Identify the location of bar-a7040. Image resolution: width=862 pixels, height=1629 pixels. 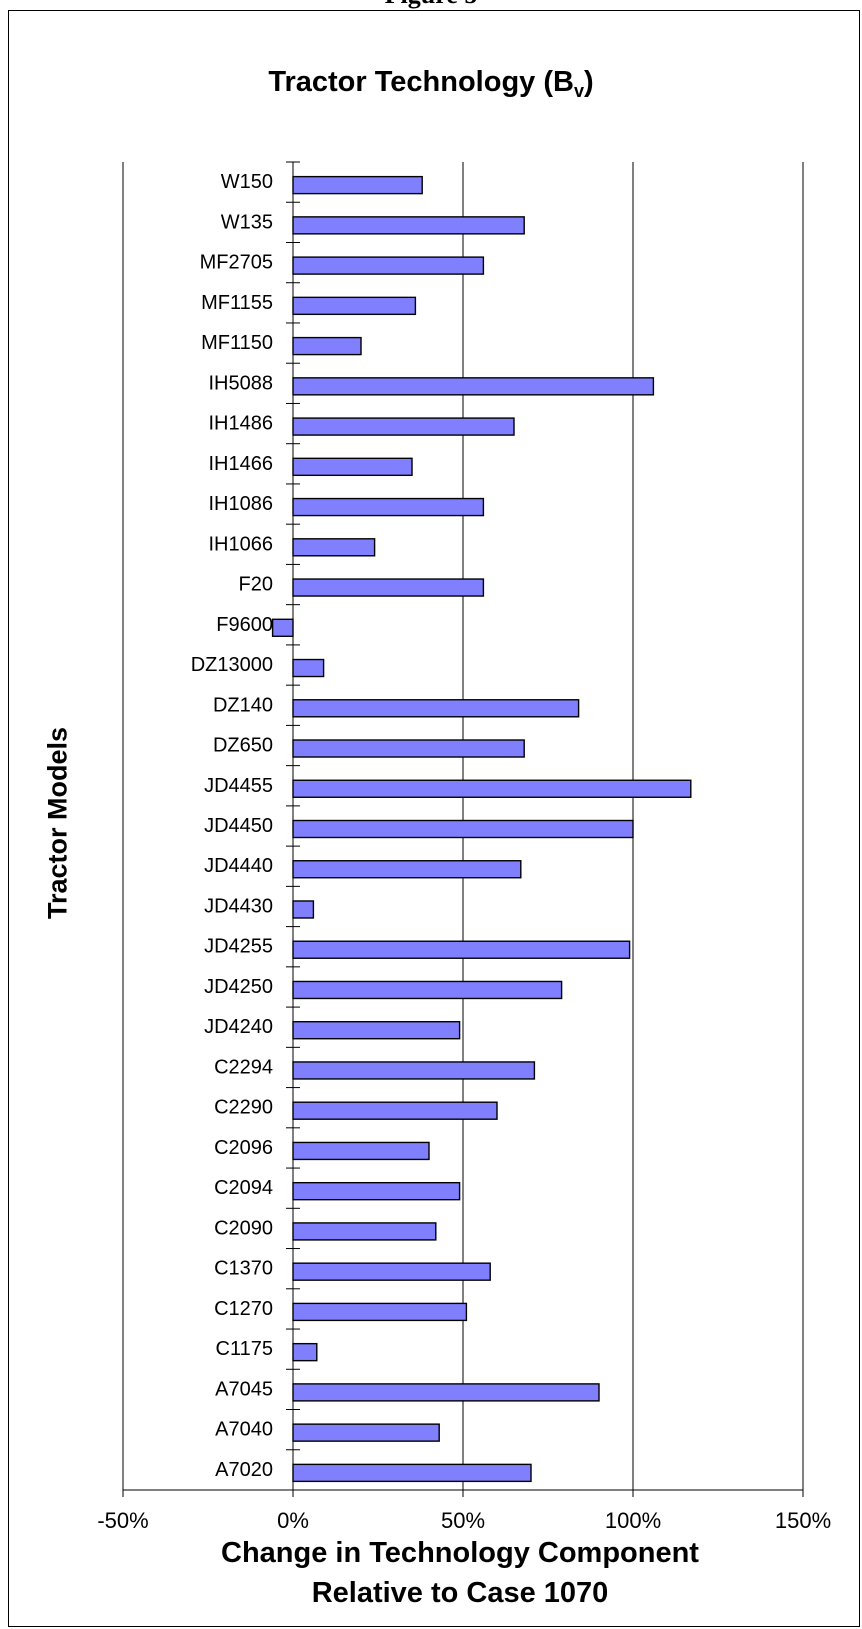
(366, 1432).